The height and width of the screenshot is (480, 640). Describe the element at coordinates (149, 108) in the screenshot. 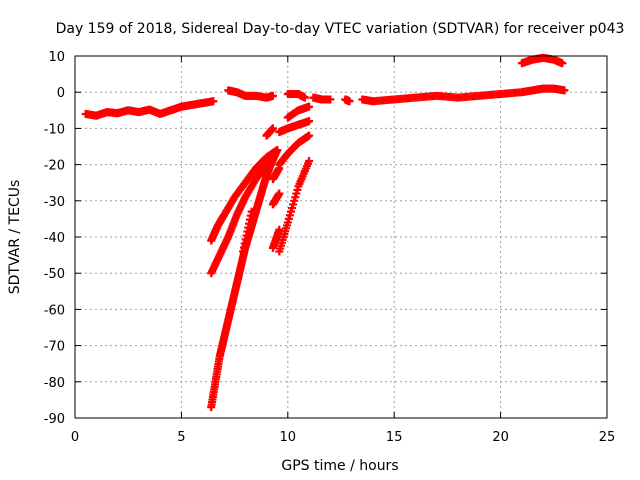

I see `series-seg-a` at that location.